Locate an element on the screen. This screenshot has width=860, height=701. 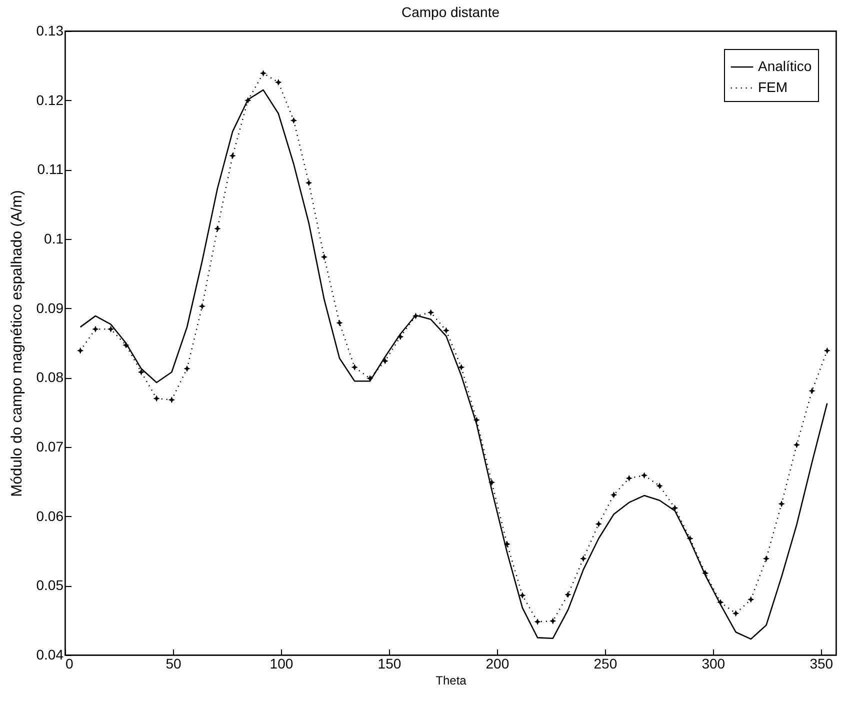
y-tick-label: 0.11 is located at coordinates (50, 169).